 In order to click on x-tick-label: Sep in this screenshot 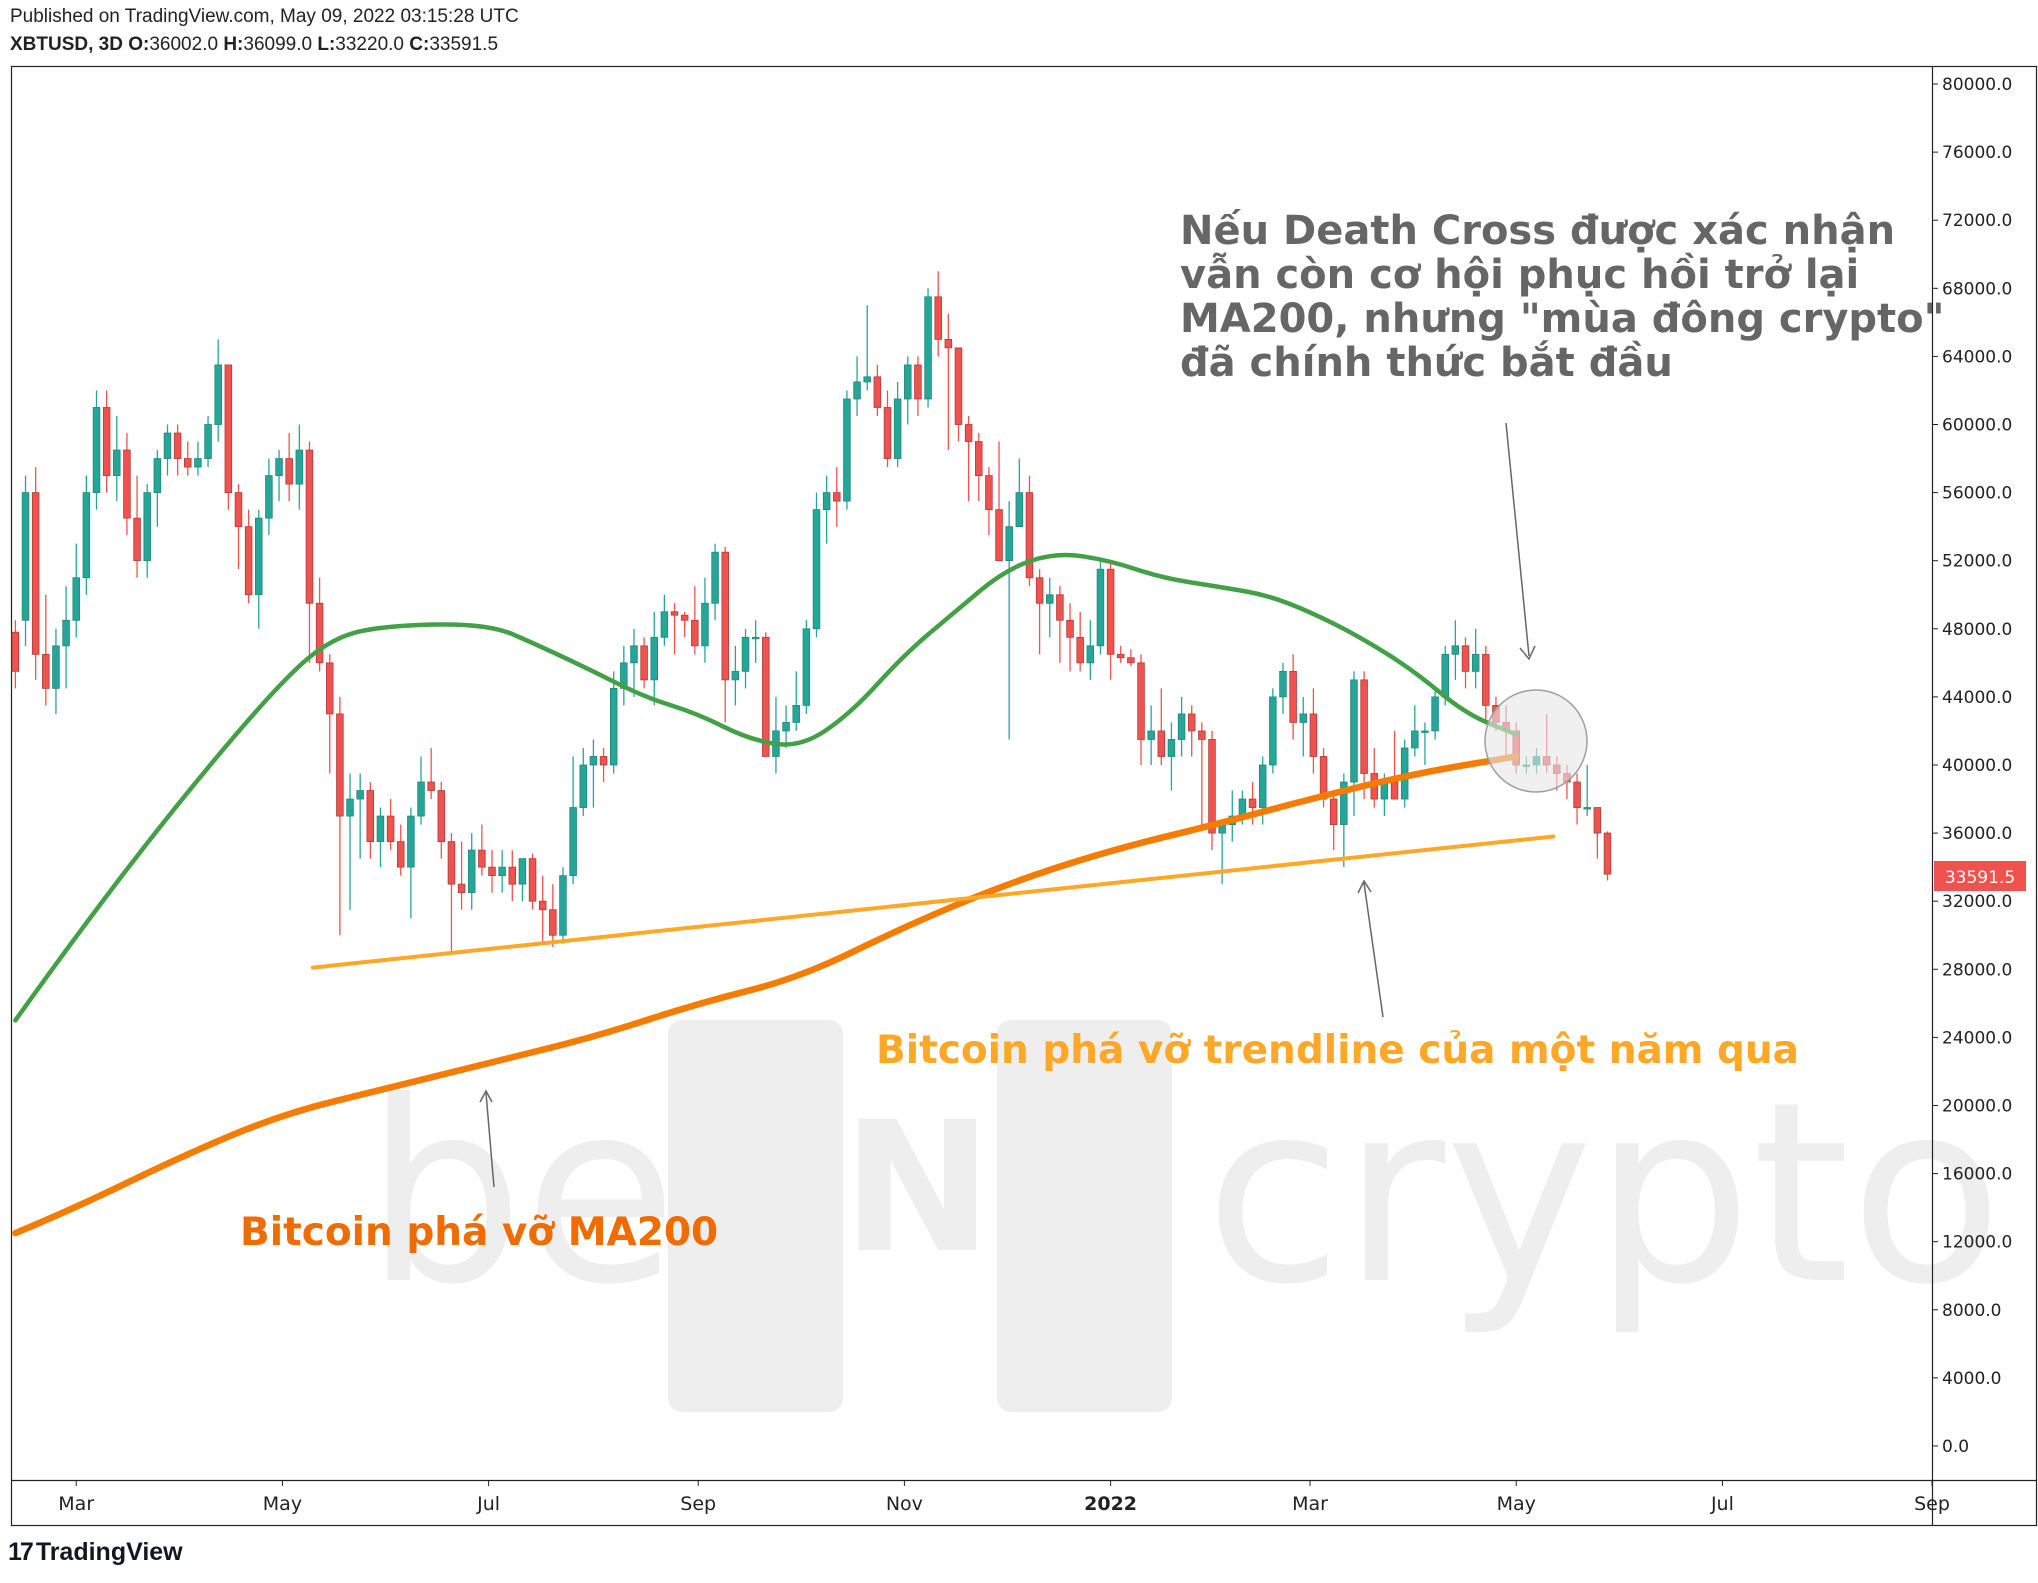, I will do `click(1932, 1504)`.